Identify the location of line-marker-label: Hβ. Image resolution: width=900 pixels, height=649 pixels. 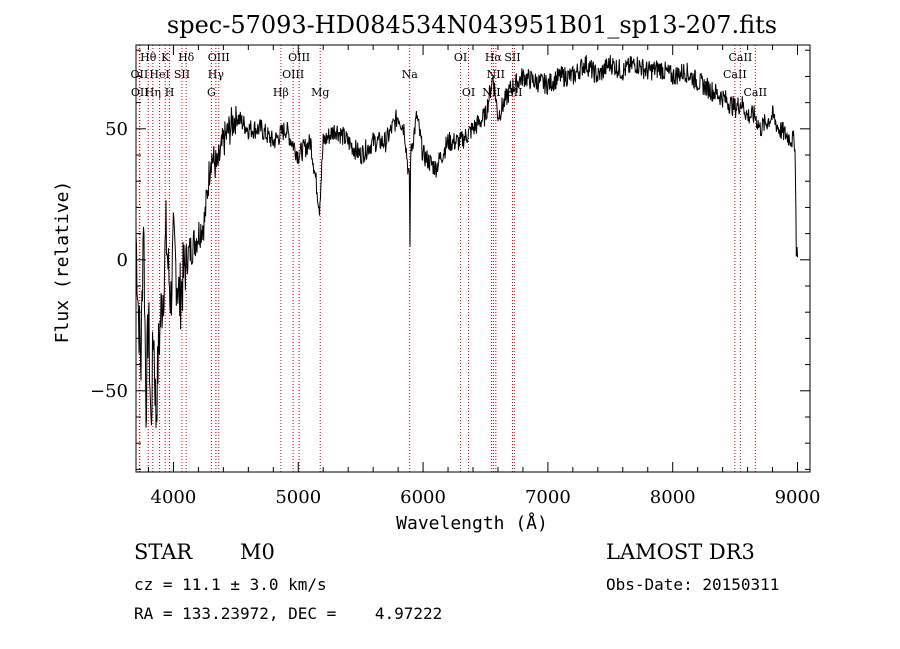
(281, 92).